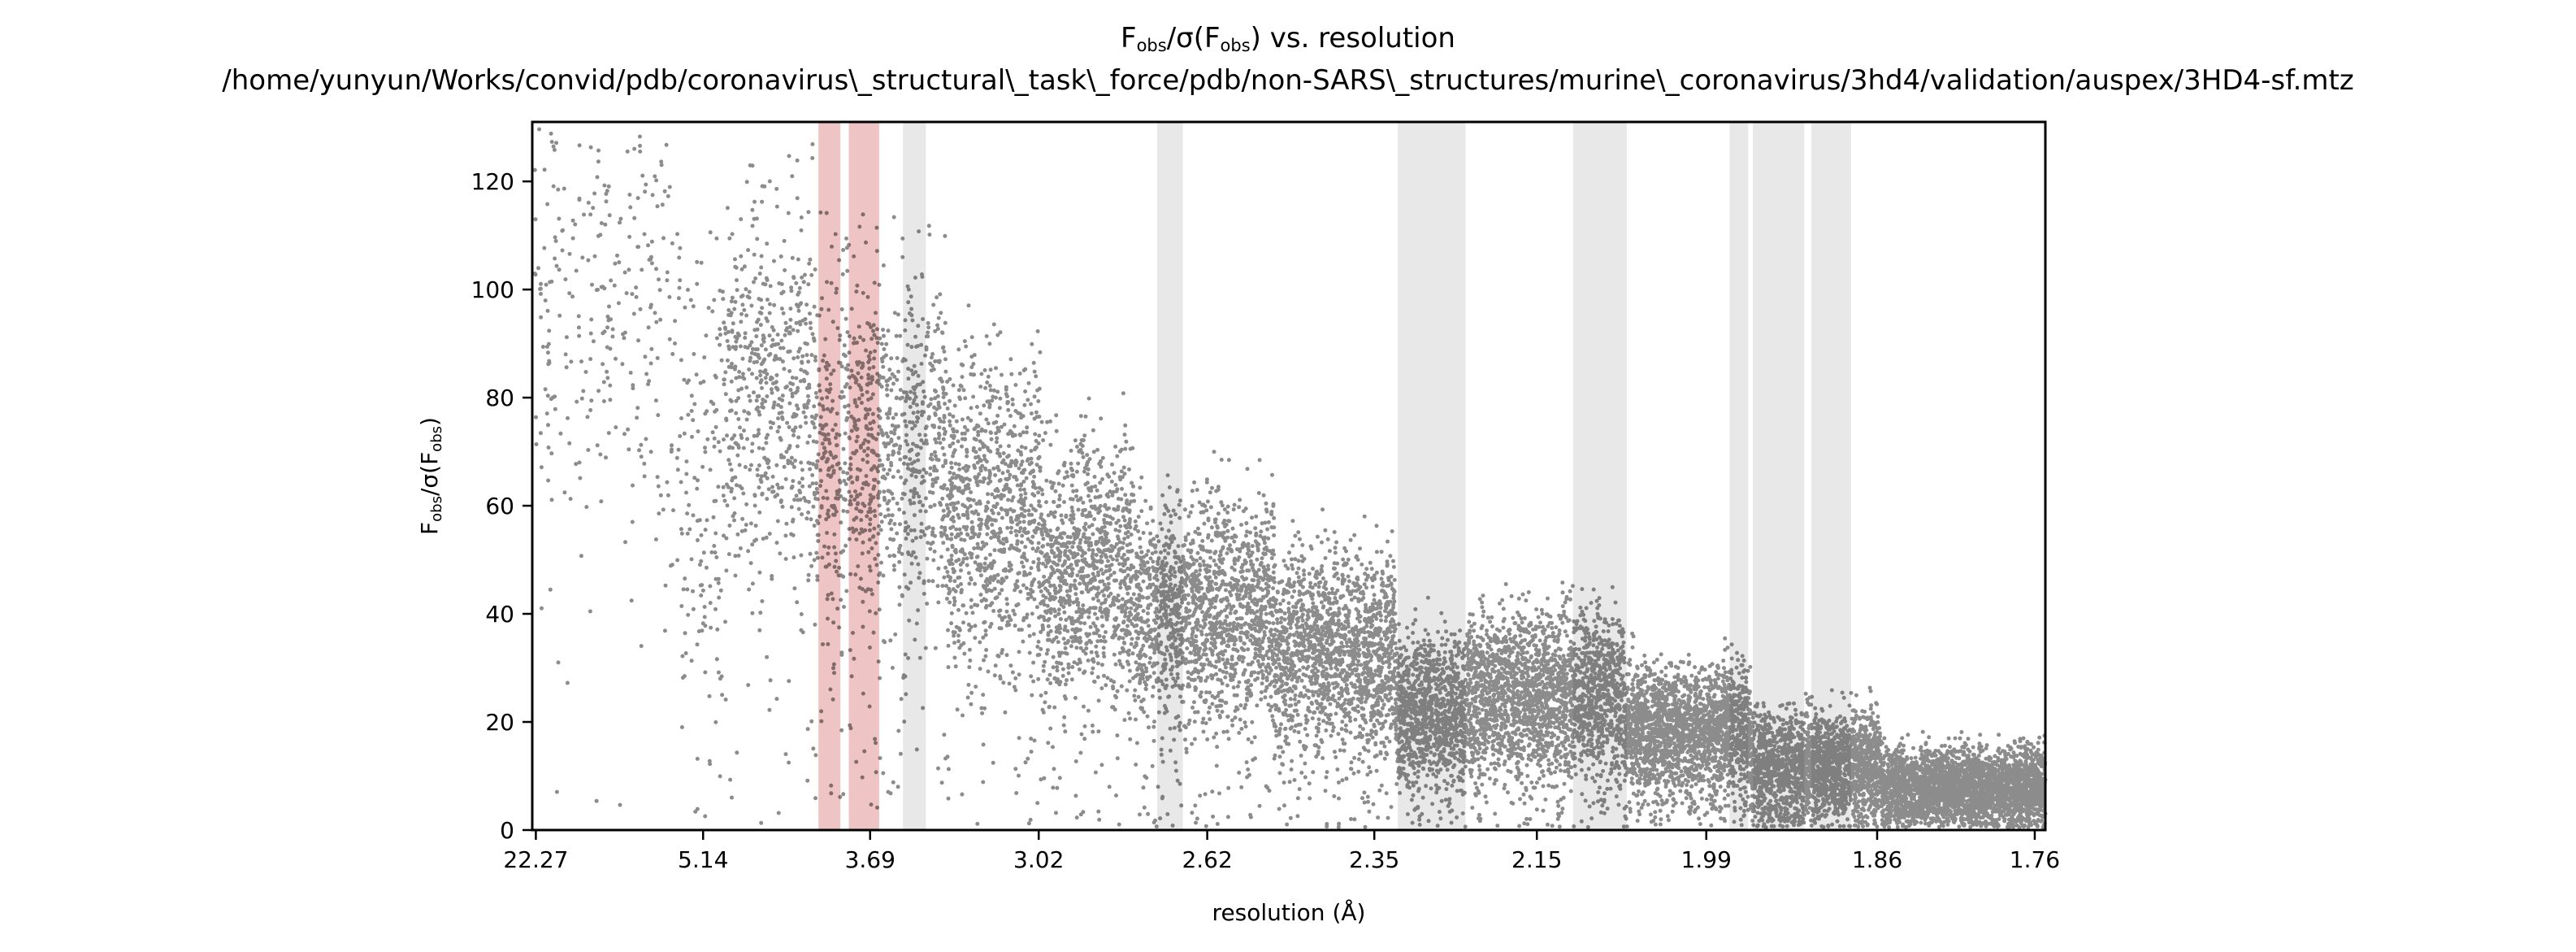  Describe the element at coordinates (1877, 859) in the screenshot. I see `x-tick-label-8: 1.86` at that location.